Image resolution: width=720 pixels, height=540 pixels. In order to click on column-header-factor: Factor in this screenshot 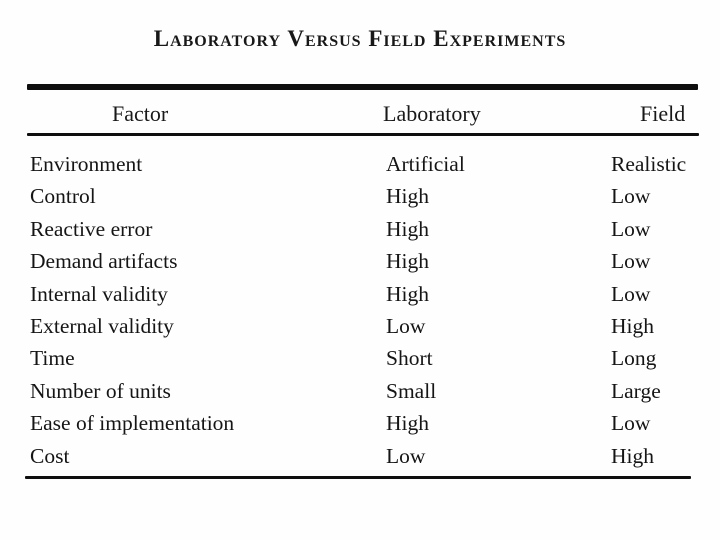, I will do `click(140, 113)`.